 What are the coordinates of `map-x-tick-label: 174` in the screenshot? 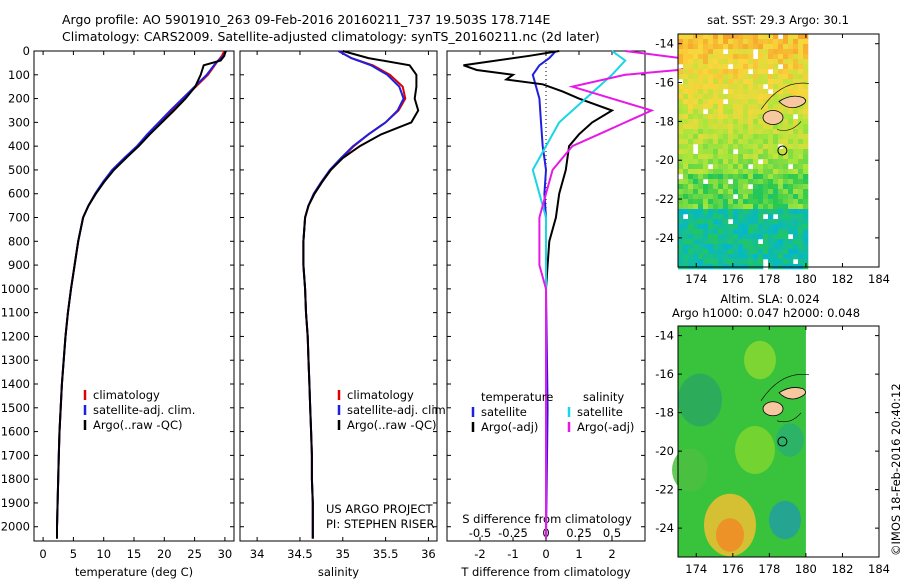 It's located at (696, 279).